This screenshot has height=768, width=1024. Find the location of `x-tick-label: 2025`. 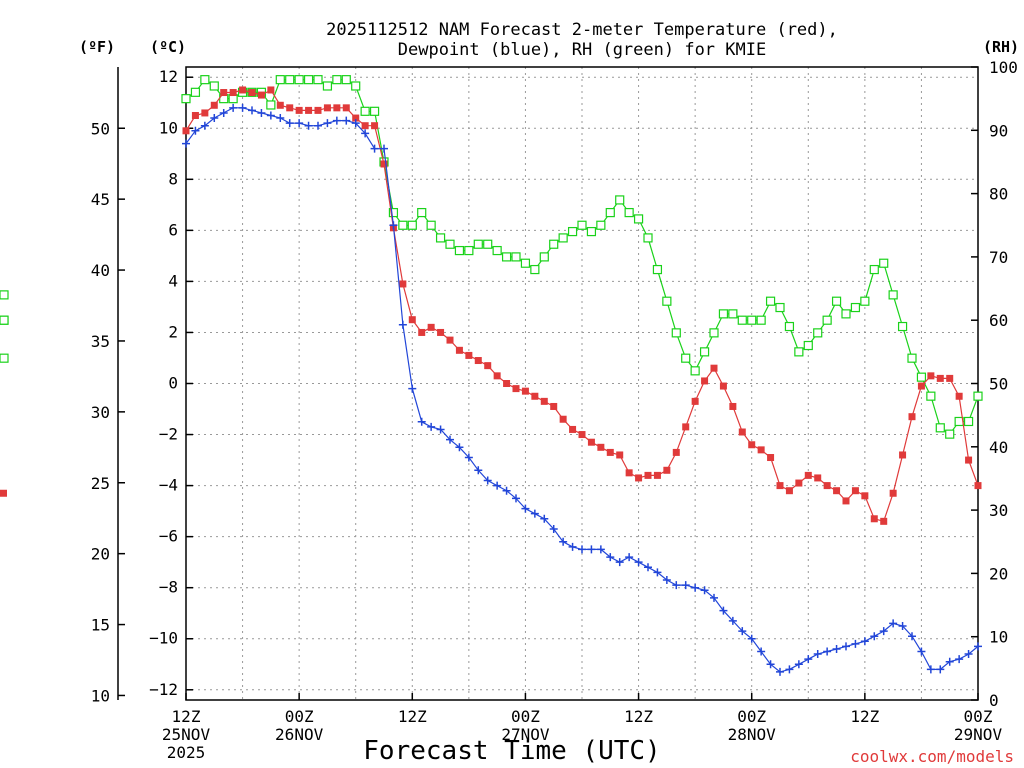

x-tick-label: 2025 is located at coordinates (186, 752).